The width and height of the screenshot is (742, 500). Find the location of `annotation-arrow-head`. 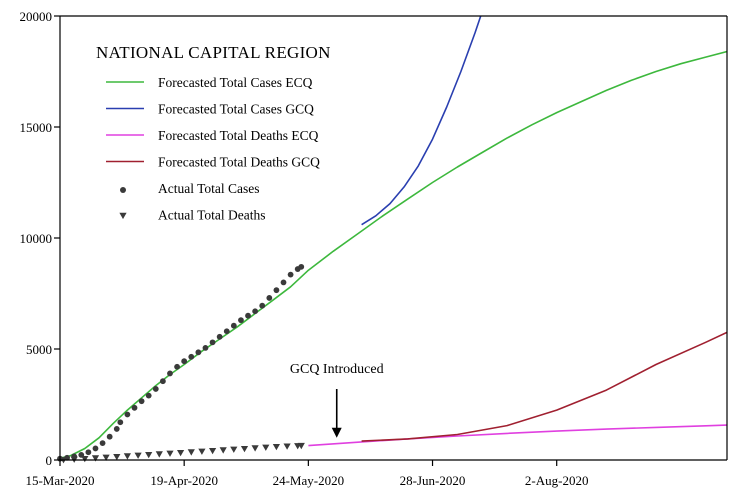

annotation-arrow-head is located at coordinates (336, 432).